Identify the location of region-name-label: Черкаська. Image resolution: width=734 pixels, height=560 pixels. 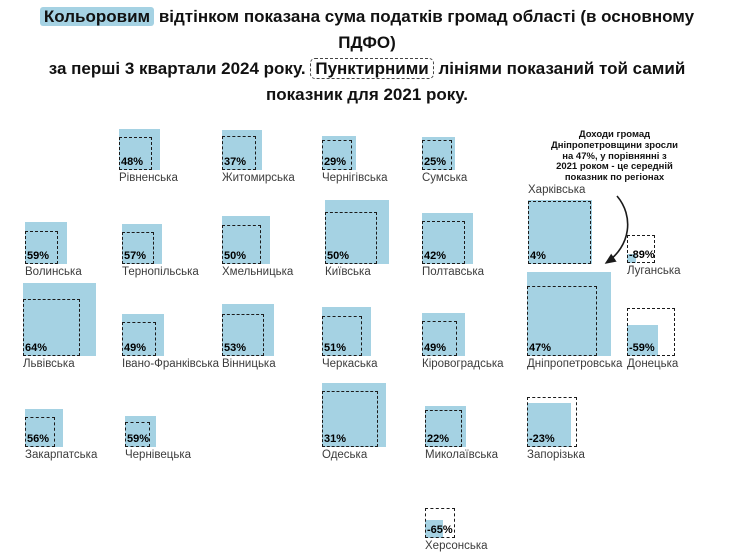
(350, 364).